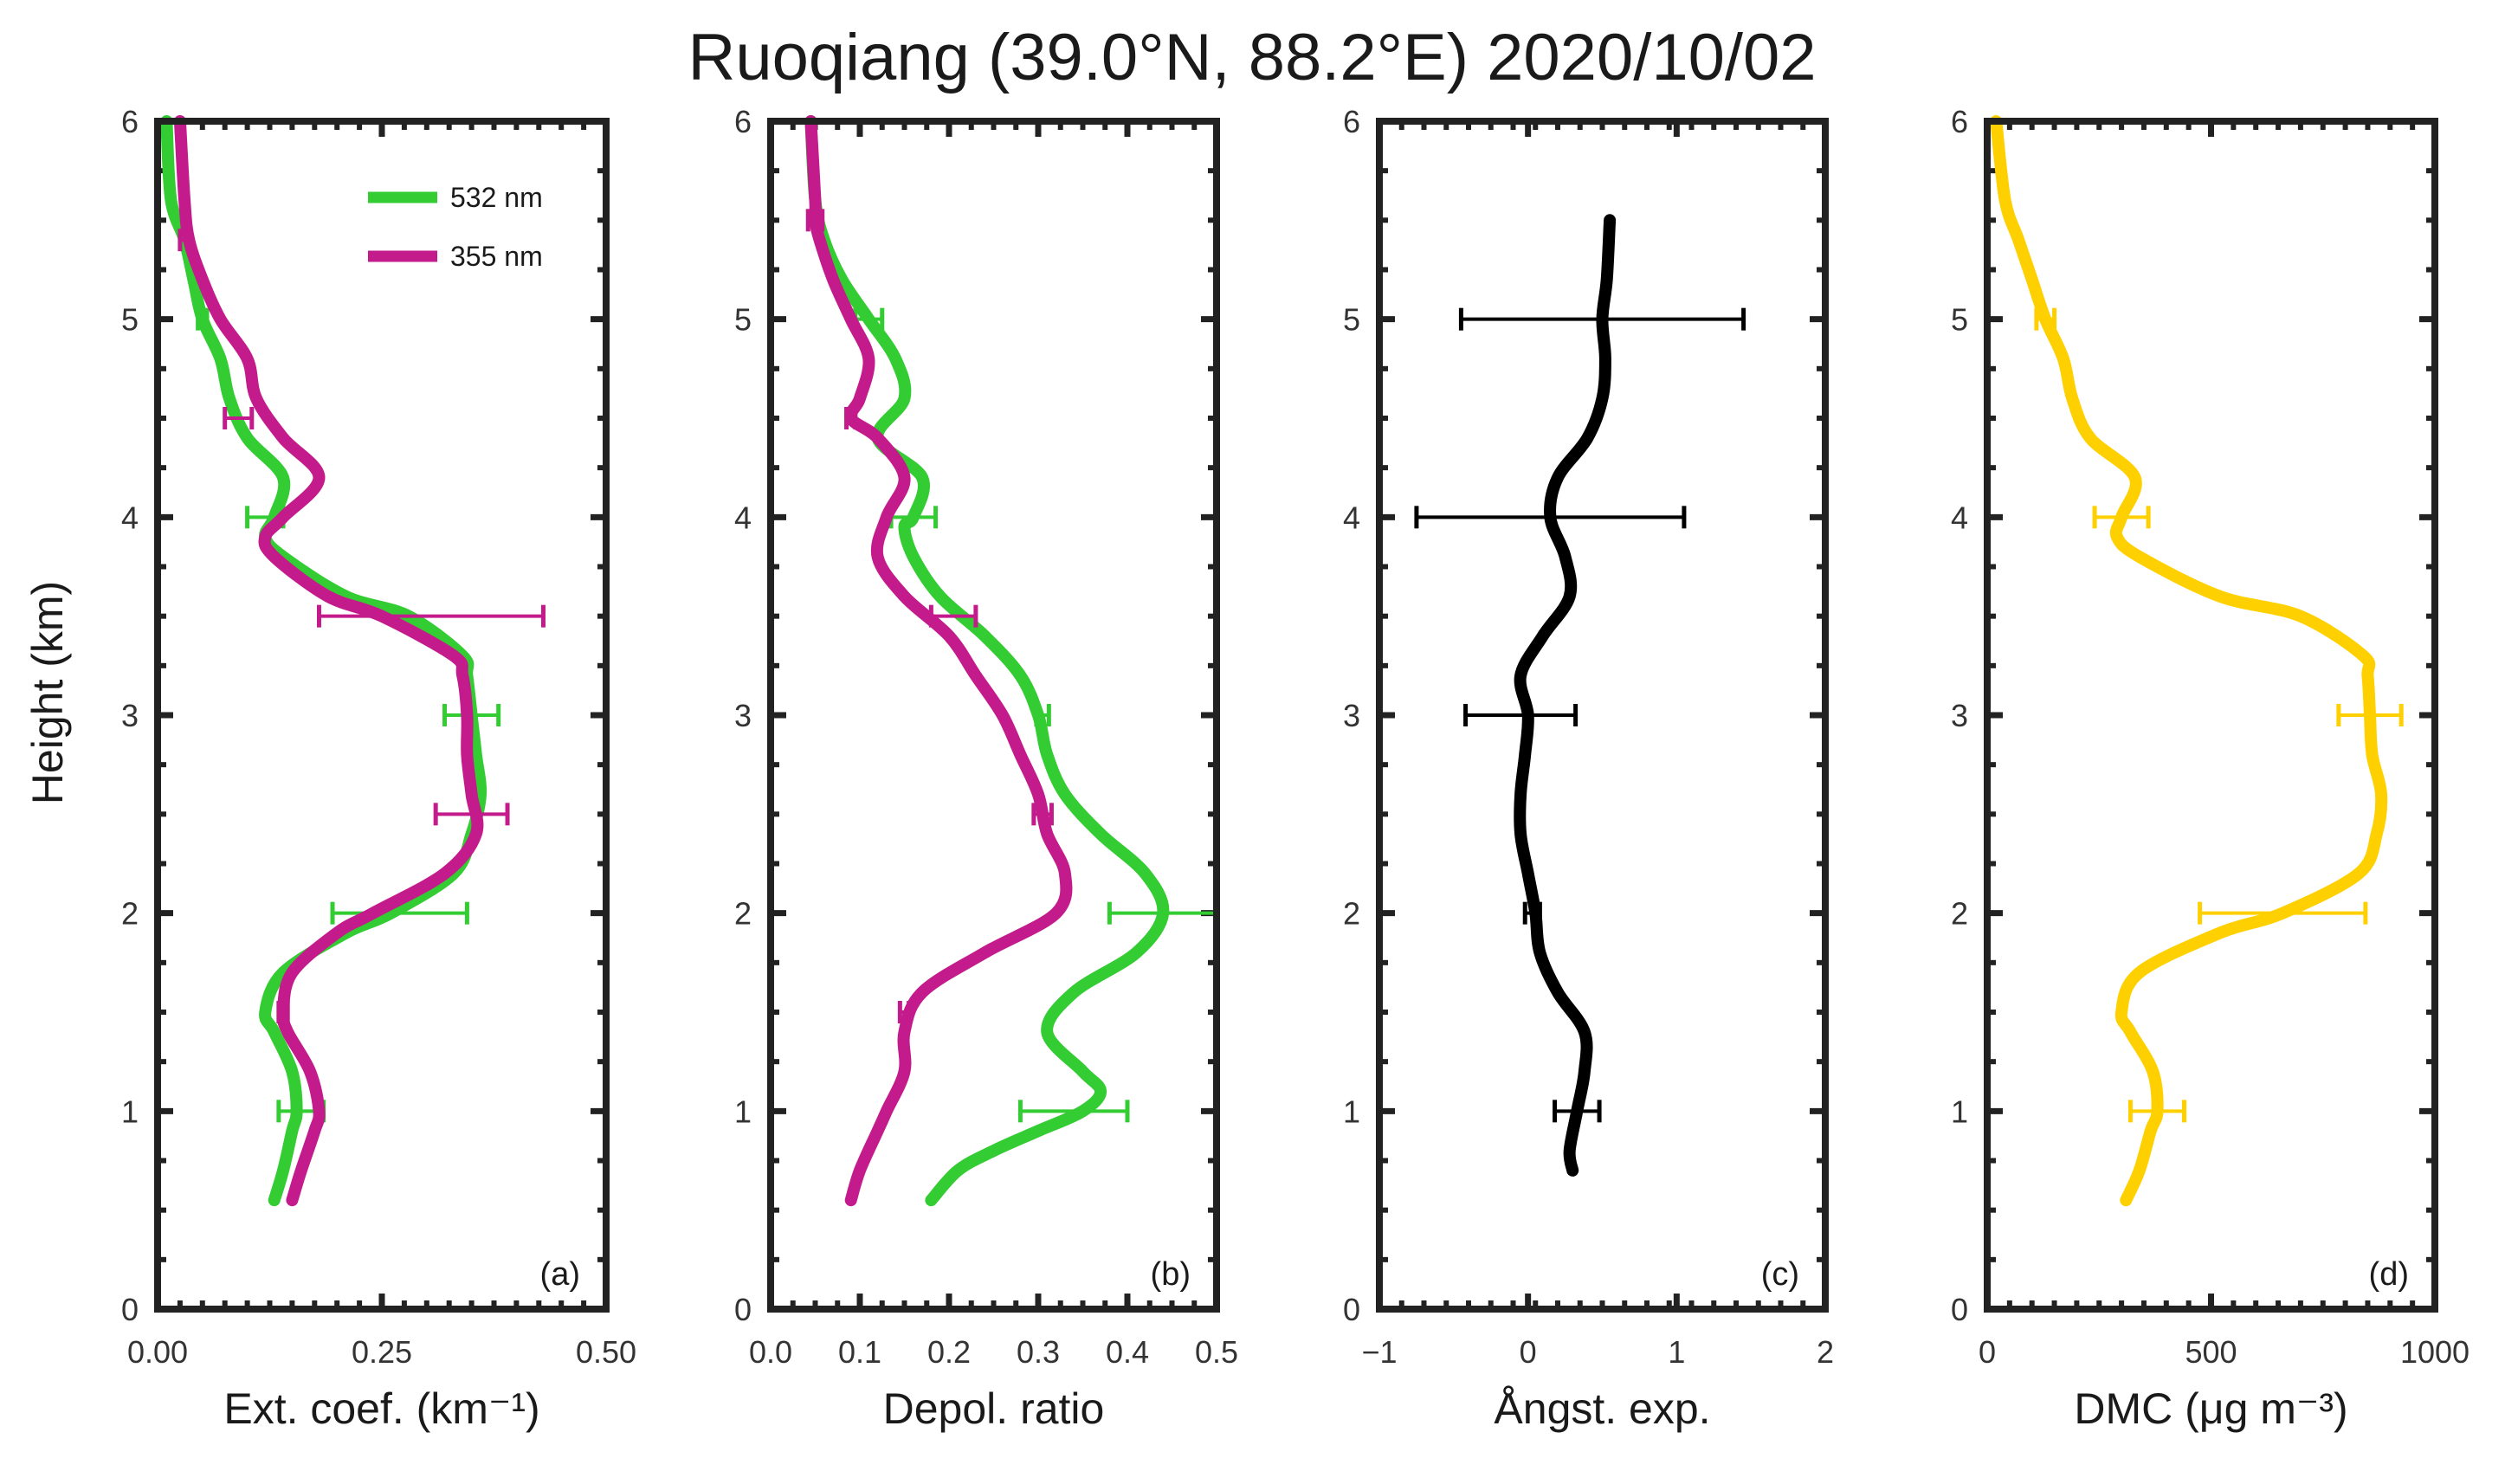 Image resolution: width=2505 pixels, height=1484 pixels. I want to click on x-axis-label: Ext. coef. (km⁻¹), so click(381, 1408).